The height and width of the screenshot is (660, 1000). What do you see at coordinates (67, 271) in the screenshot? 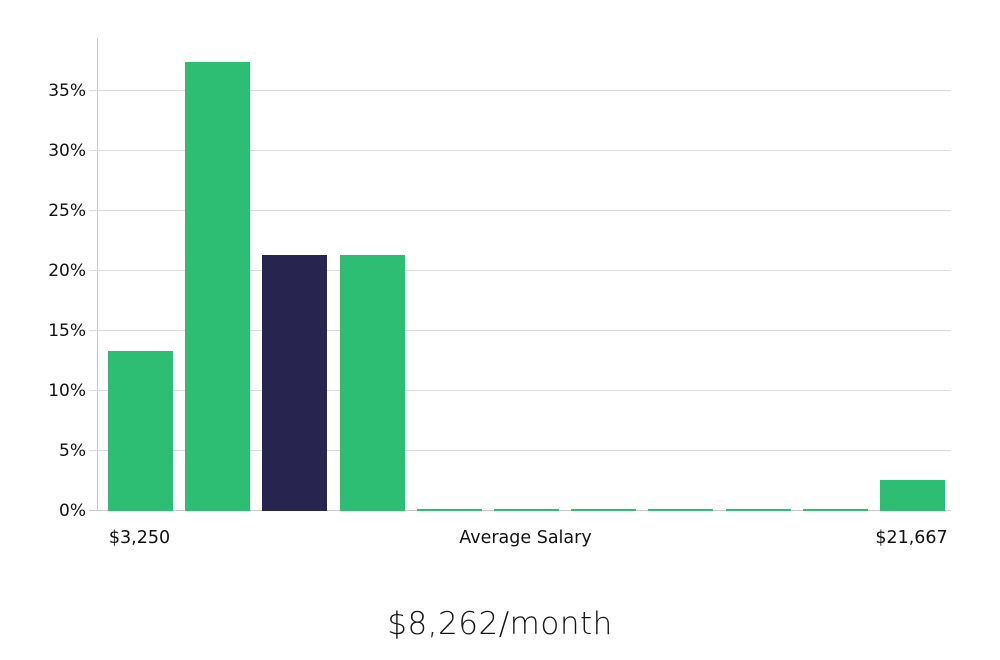
I see `y-axis-tick-label: 20%` at bounding box center [67, 271].